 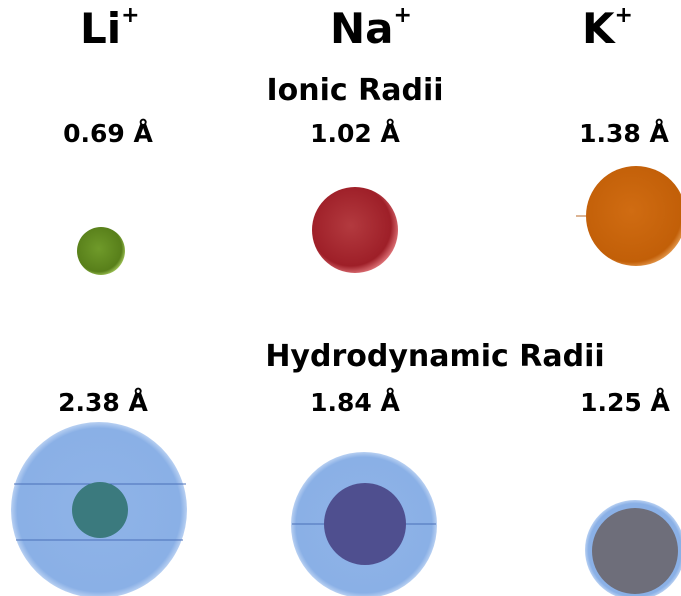 What do you see at coordinates (625, 402) in the screenshot?
I see `hydrodynamic-radius-k: 1.25 Å` at bounding box center [625, 402].